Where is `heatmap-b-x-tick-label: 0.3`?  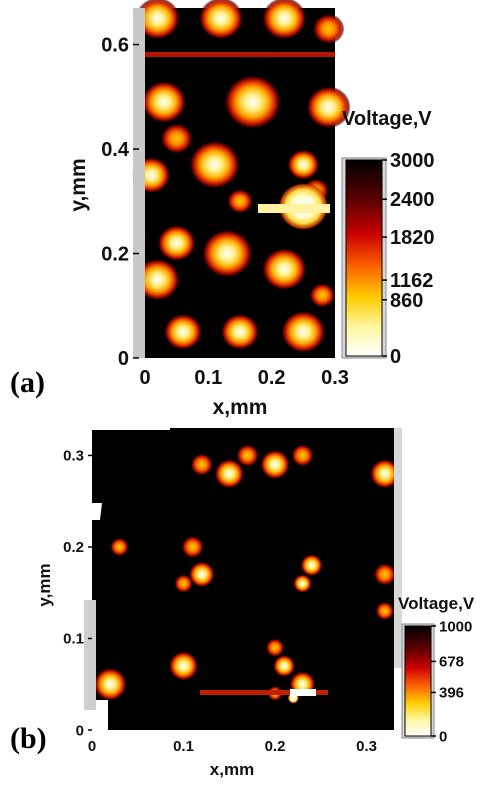
heatmap-b-x-tick-label: 0.3 is located at coordinates (366, 746).